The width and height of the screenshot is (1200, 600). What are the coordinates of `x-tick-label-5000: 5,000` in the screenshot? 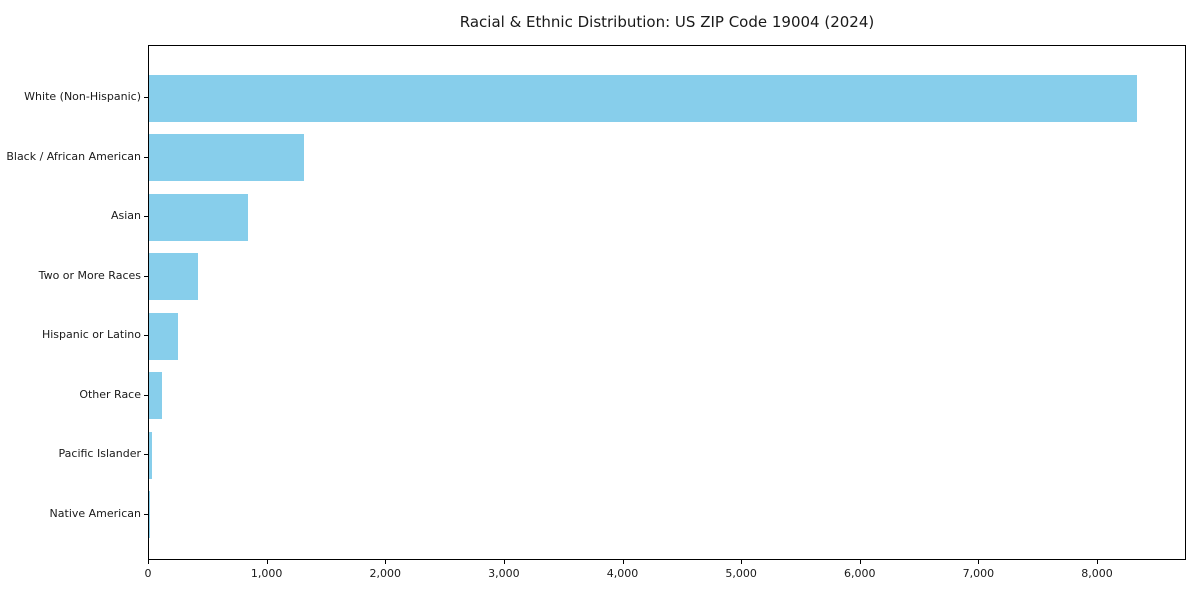 It's located at (741, 573).